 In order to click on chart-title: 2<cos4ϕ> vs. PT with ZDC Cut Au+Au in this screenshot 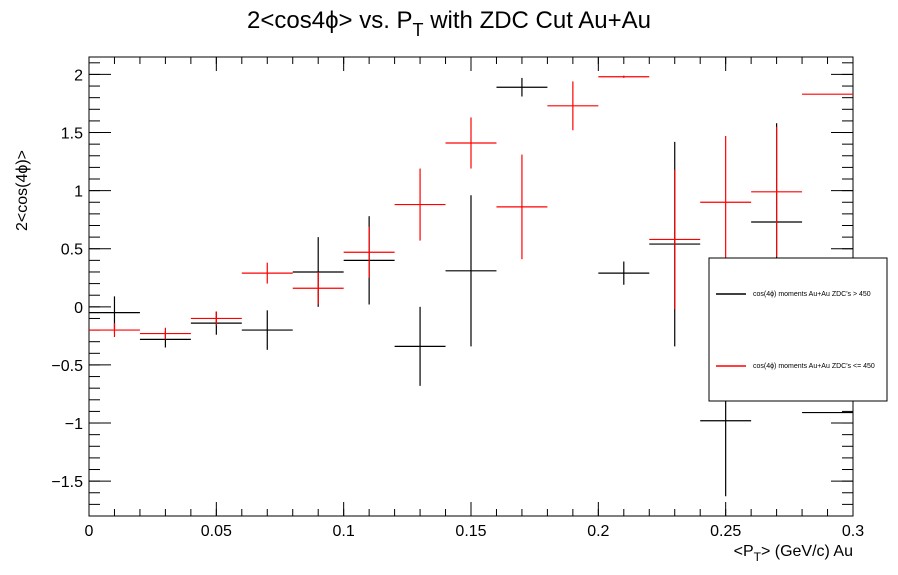, I will do `click(449, 23)`.